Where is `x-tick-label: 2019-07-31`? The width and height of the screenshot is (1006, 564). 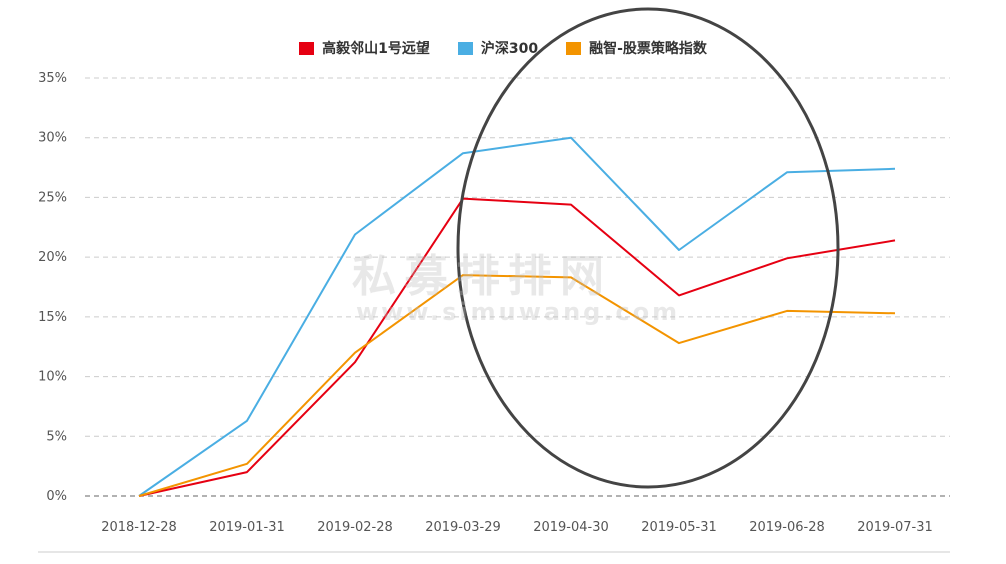
x-tick-label: 2019-07-31 is located at coordinates (895, 527).